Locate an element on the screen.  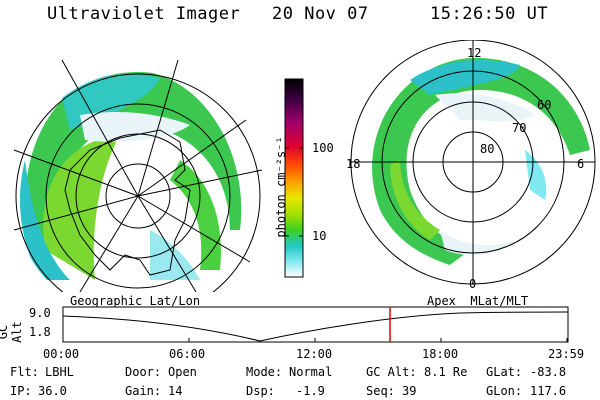
mlt-label-6: 6 is located at coordinates (581, 164).